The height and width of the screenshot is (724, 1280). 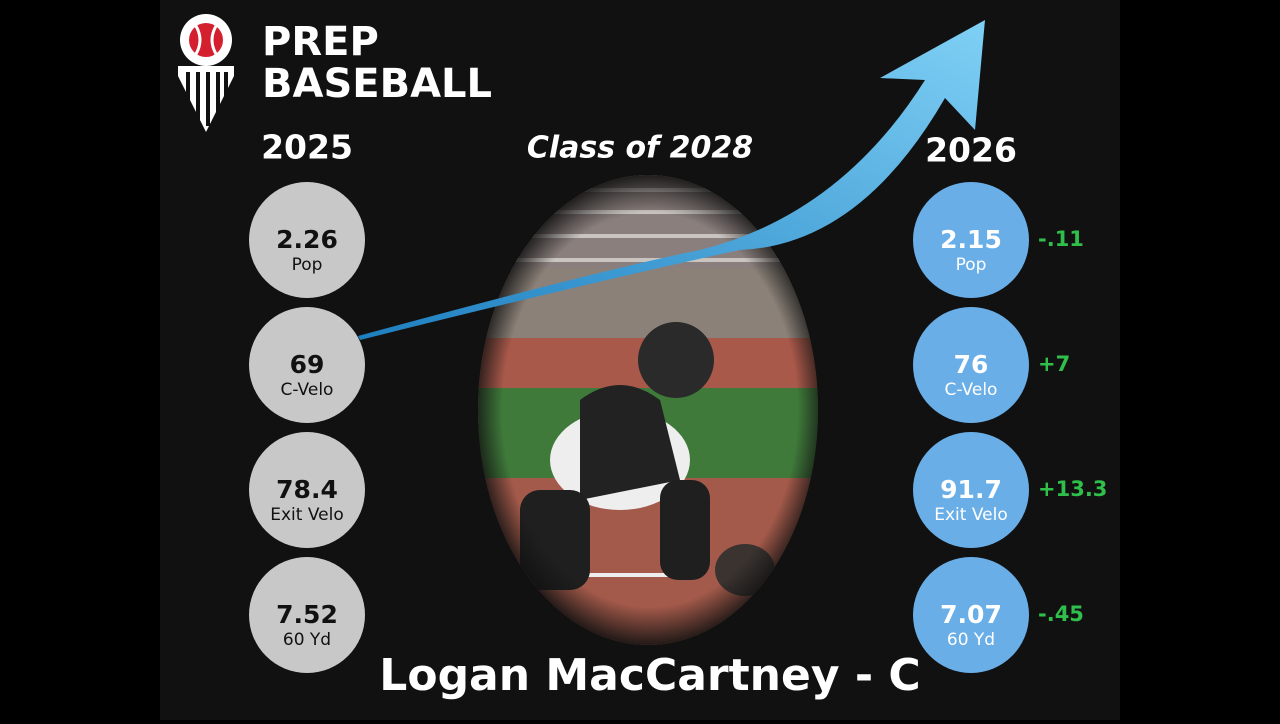 What do you see at coordinates (640, 148) in the screenshot?
I see `class-label: Class of 2028` at bounding box center [640, 148].